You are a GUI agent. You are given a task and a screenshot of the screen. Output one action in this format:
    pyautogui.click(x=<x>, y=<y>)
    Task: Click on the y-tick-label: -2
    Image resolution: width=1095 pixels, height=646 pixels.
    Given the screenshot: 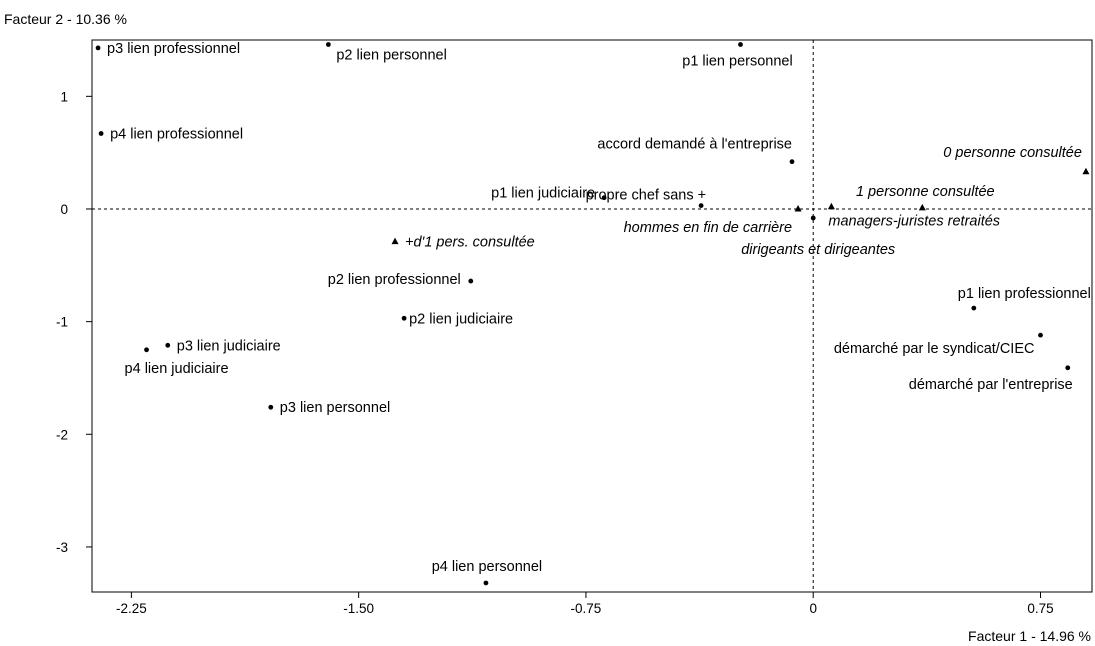 What is the action you would take?
    pyautogui.click(x=62, y=434)
    